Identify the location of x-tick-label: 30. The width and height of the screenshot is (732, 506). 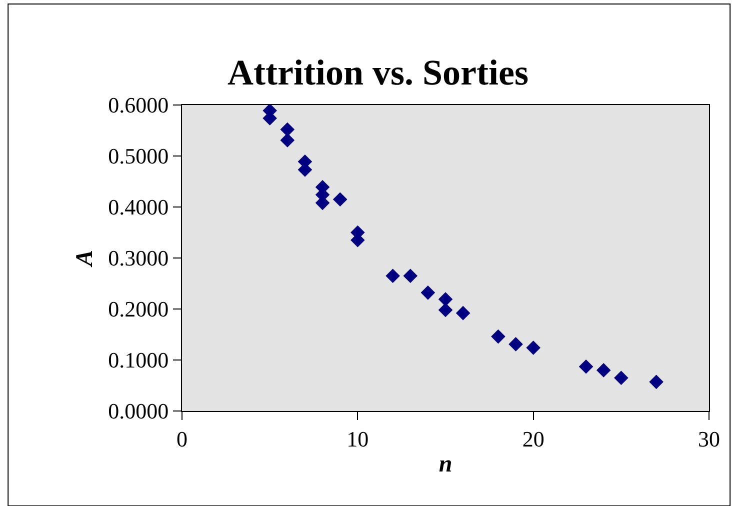
(709, 439).